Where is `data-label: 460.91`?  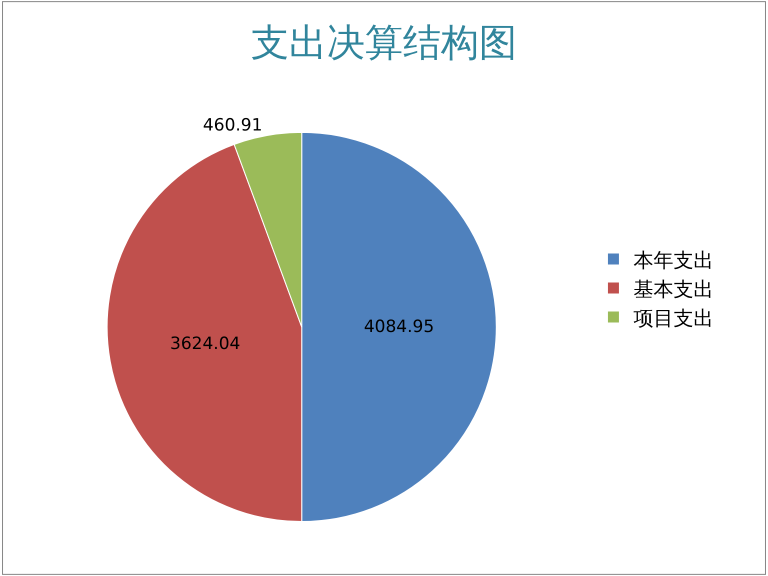 data-label: 460.91 is located at coordinates (232, 126).